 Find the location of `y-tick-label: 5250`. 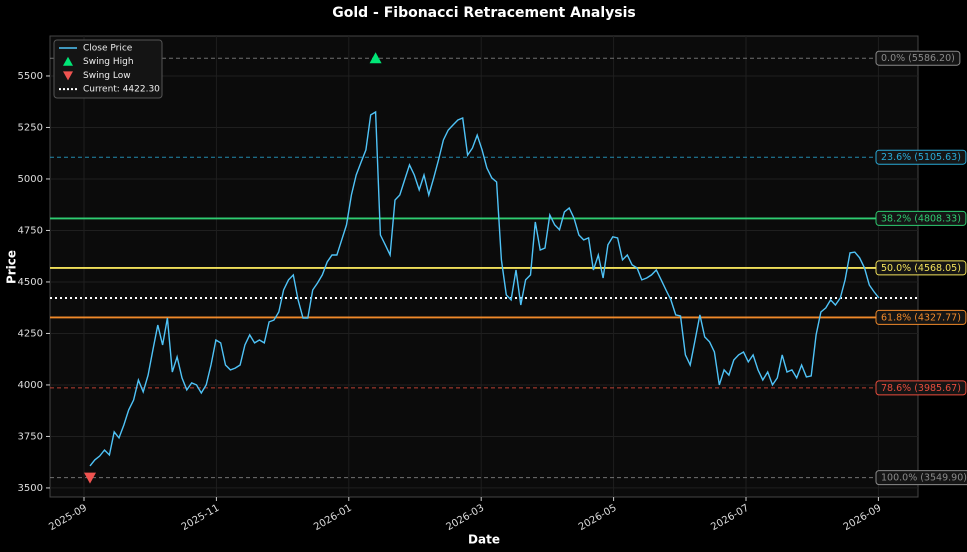

y-tick-label: 5250 is located at coordinates (30, 127).